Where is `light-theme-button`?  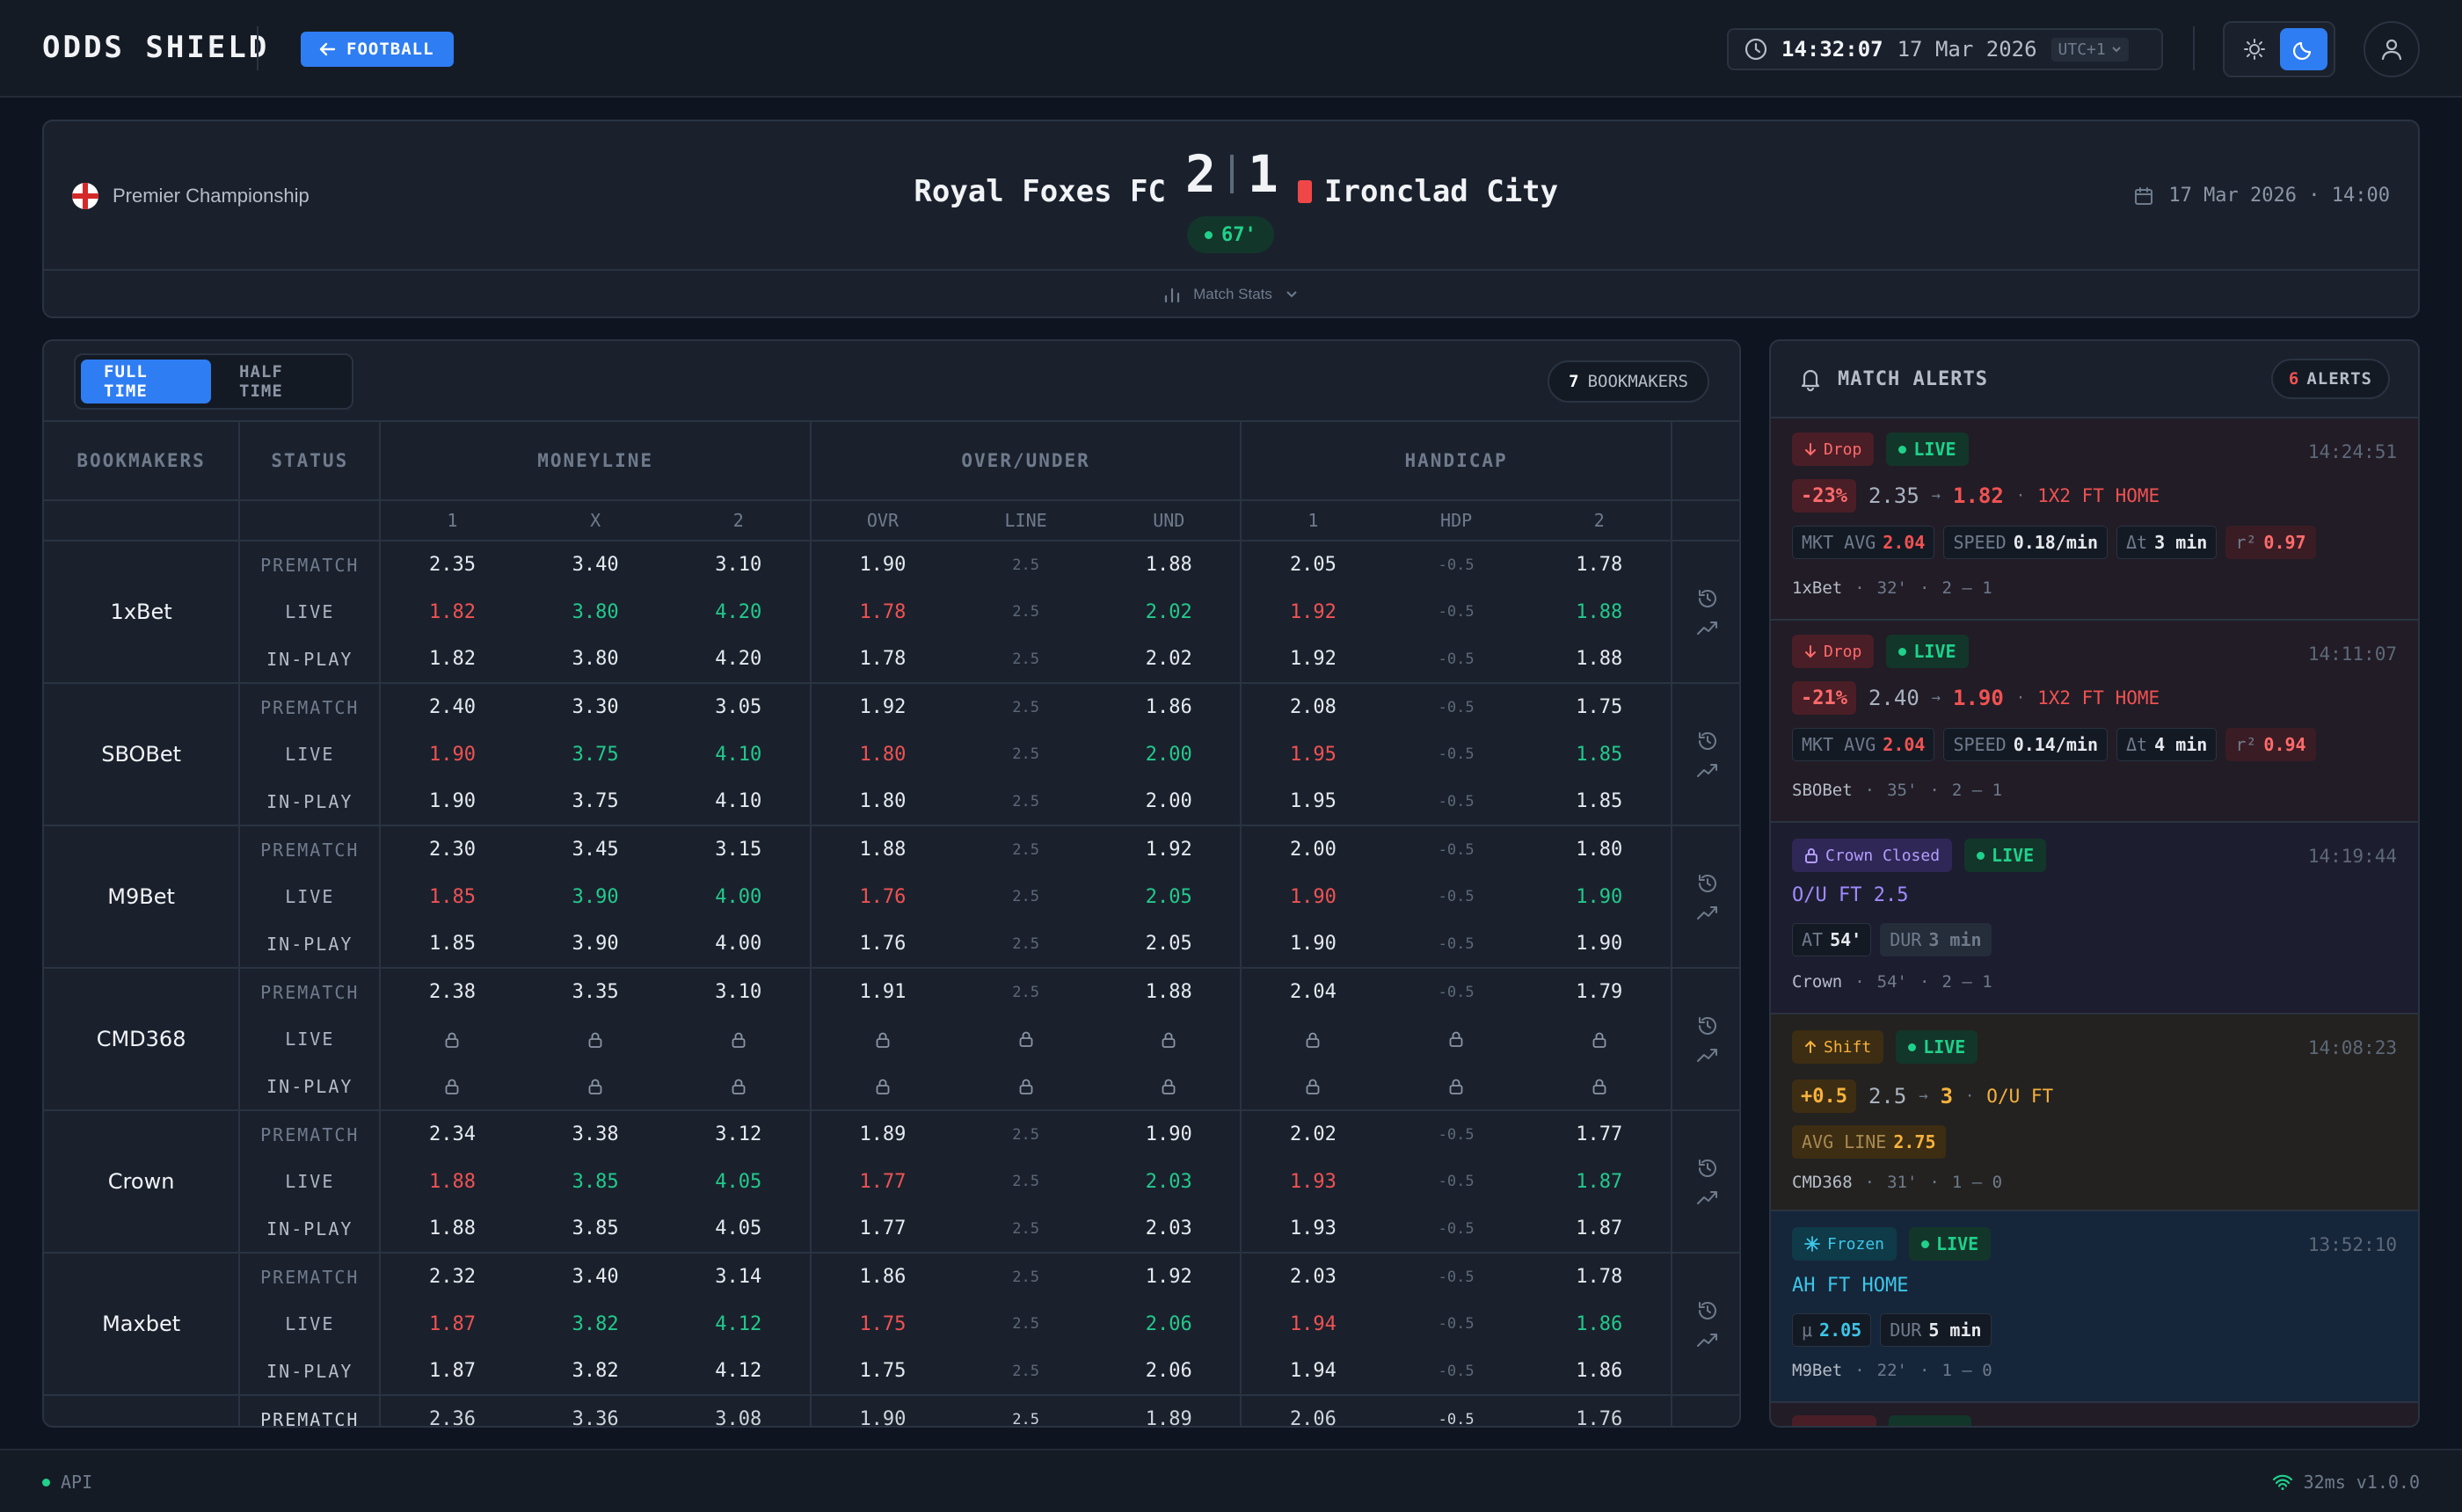
light-theme-button is located at coordinates (2254, 49).